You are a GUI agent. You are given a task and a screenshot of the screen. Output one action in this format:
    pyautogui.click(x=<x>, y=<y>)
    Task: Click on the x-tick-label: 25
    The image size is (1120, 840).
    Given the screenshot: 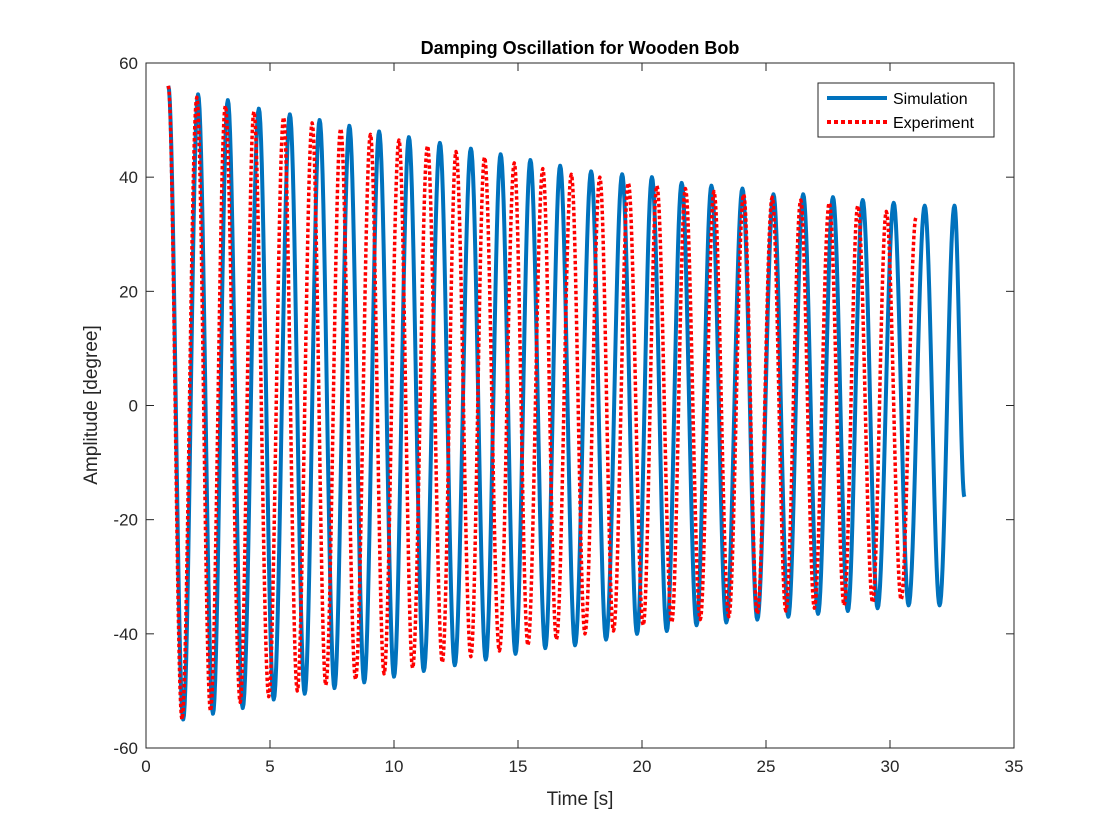 What is the action you would take?
    pyautogui.click(x=766, y=766)
    